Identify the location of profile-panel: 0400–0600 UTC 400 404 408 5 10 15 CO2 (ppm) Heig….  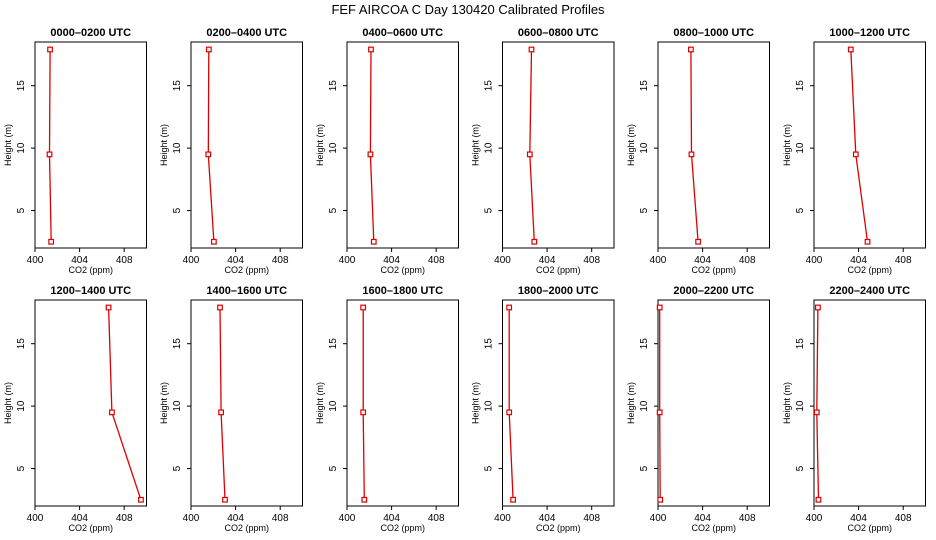
(387, 151).